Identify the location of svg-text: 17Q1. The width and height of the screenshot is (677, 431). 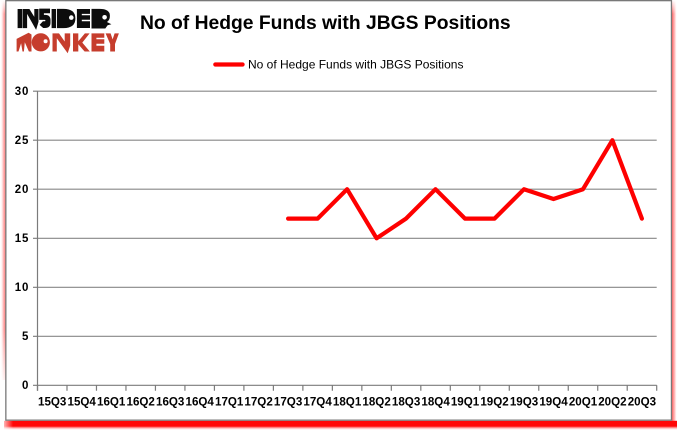
(229, 402).